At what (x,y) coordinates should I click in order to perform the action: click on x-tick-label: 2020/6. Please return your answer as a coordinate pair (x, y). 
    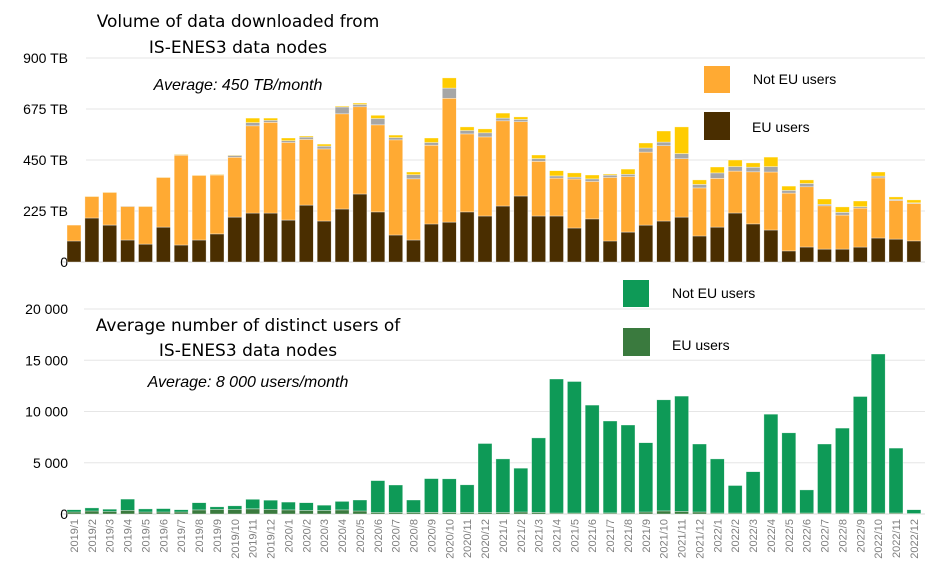
    Looking at the image, I should click on (379, 536).